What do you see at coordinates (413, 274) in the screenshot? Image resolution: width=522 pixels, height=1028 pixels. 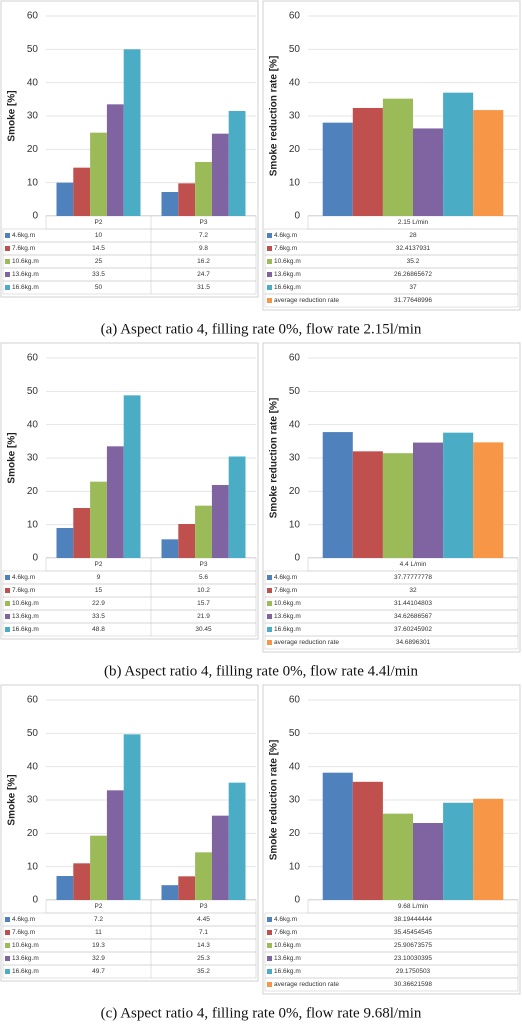 I see `table-value: 26.26865672` at bounding box center [413, 274].